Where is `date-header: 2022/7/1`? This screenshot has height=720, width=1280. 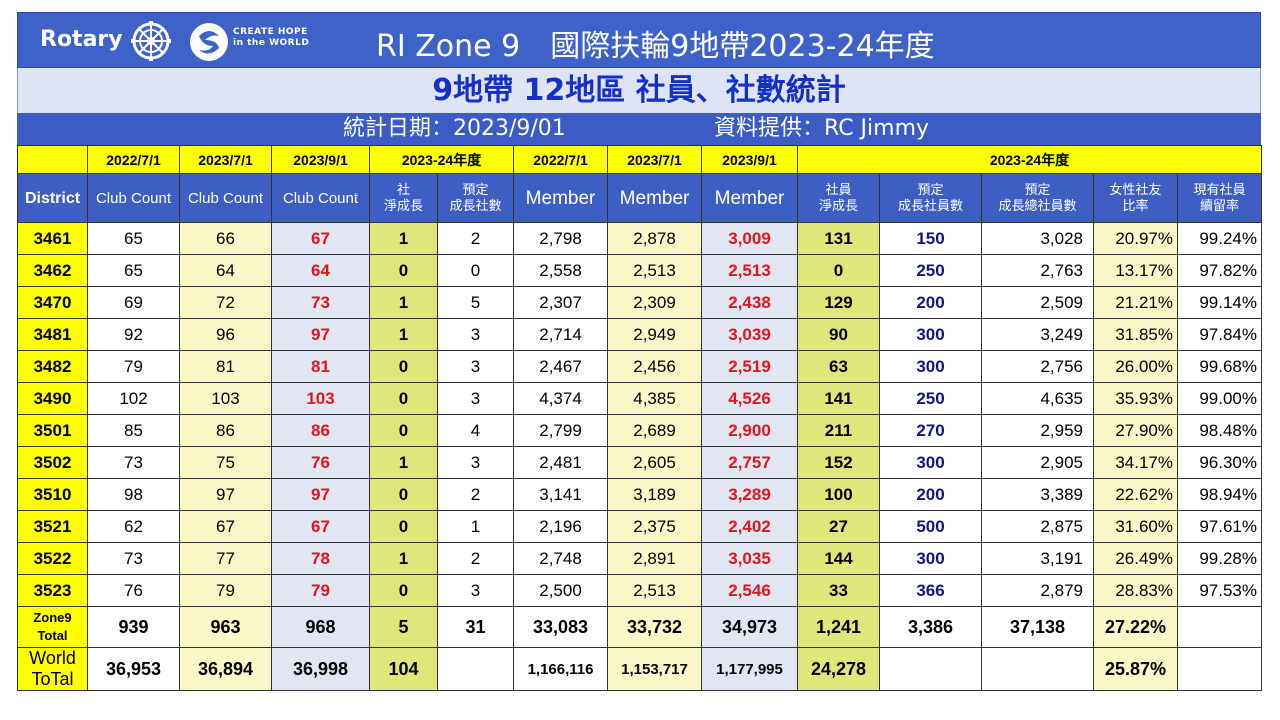
date-header: 2022/7/1 is located at coordinates (133, 159).